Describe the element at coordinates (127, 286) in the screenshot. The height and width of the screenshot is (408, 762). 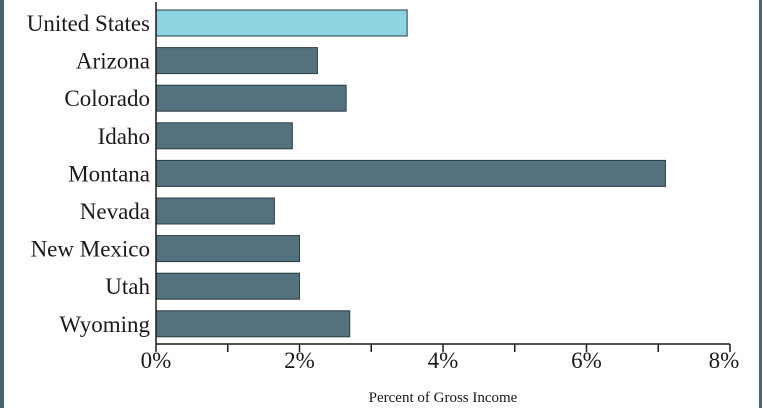
I see `category-label: Utah` at that location.